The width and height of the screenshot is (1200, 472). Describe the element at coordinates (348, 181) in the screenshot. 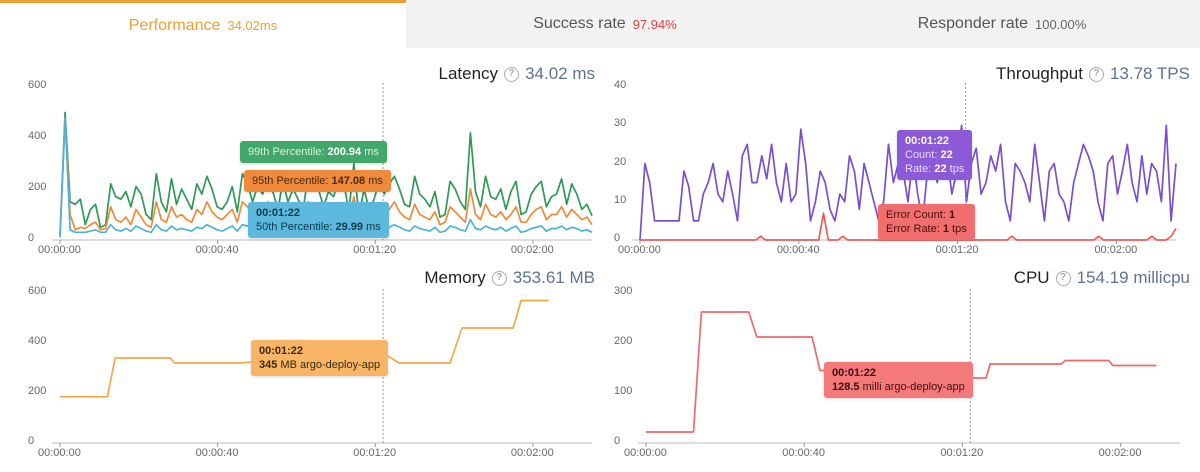

I see `tooltip-value: 147.08` at that location.